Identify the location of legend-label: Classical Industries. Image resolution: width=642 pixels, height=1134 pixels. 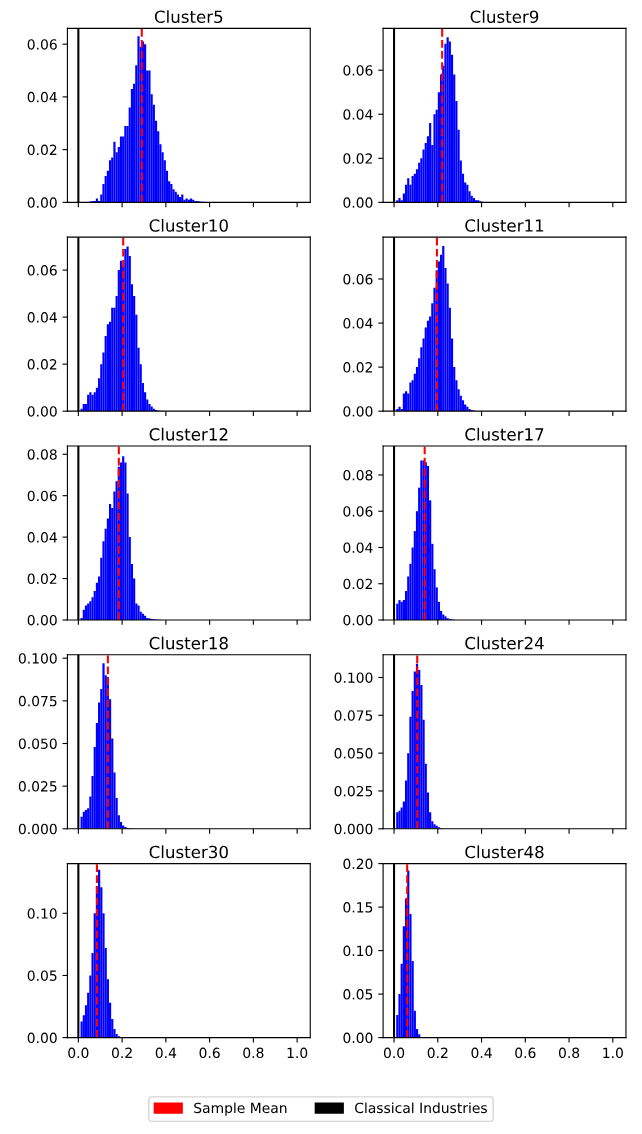
(421, 1108).